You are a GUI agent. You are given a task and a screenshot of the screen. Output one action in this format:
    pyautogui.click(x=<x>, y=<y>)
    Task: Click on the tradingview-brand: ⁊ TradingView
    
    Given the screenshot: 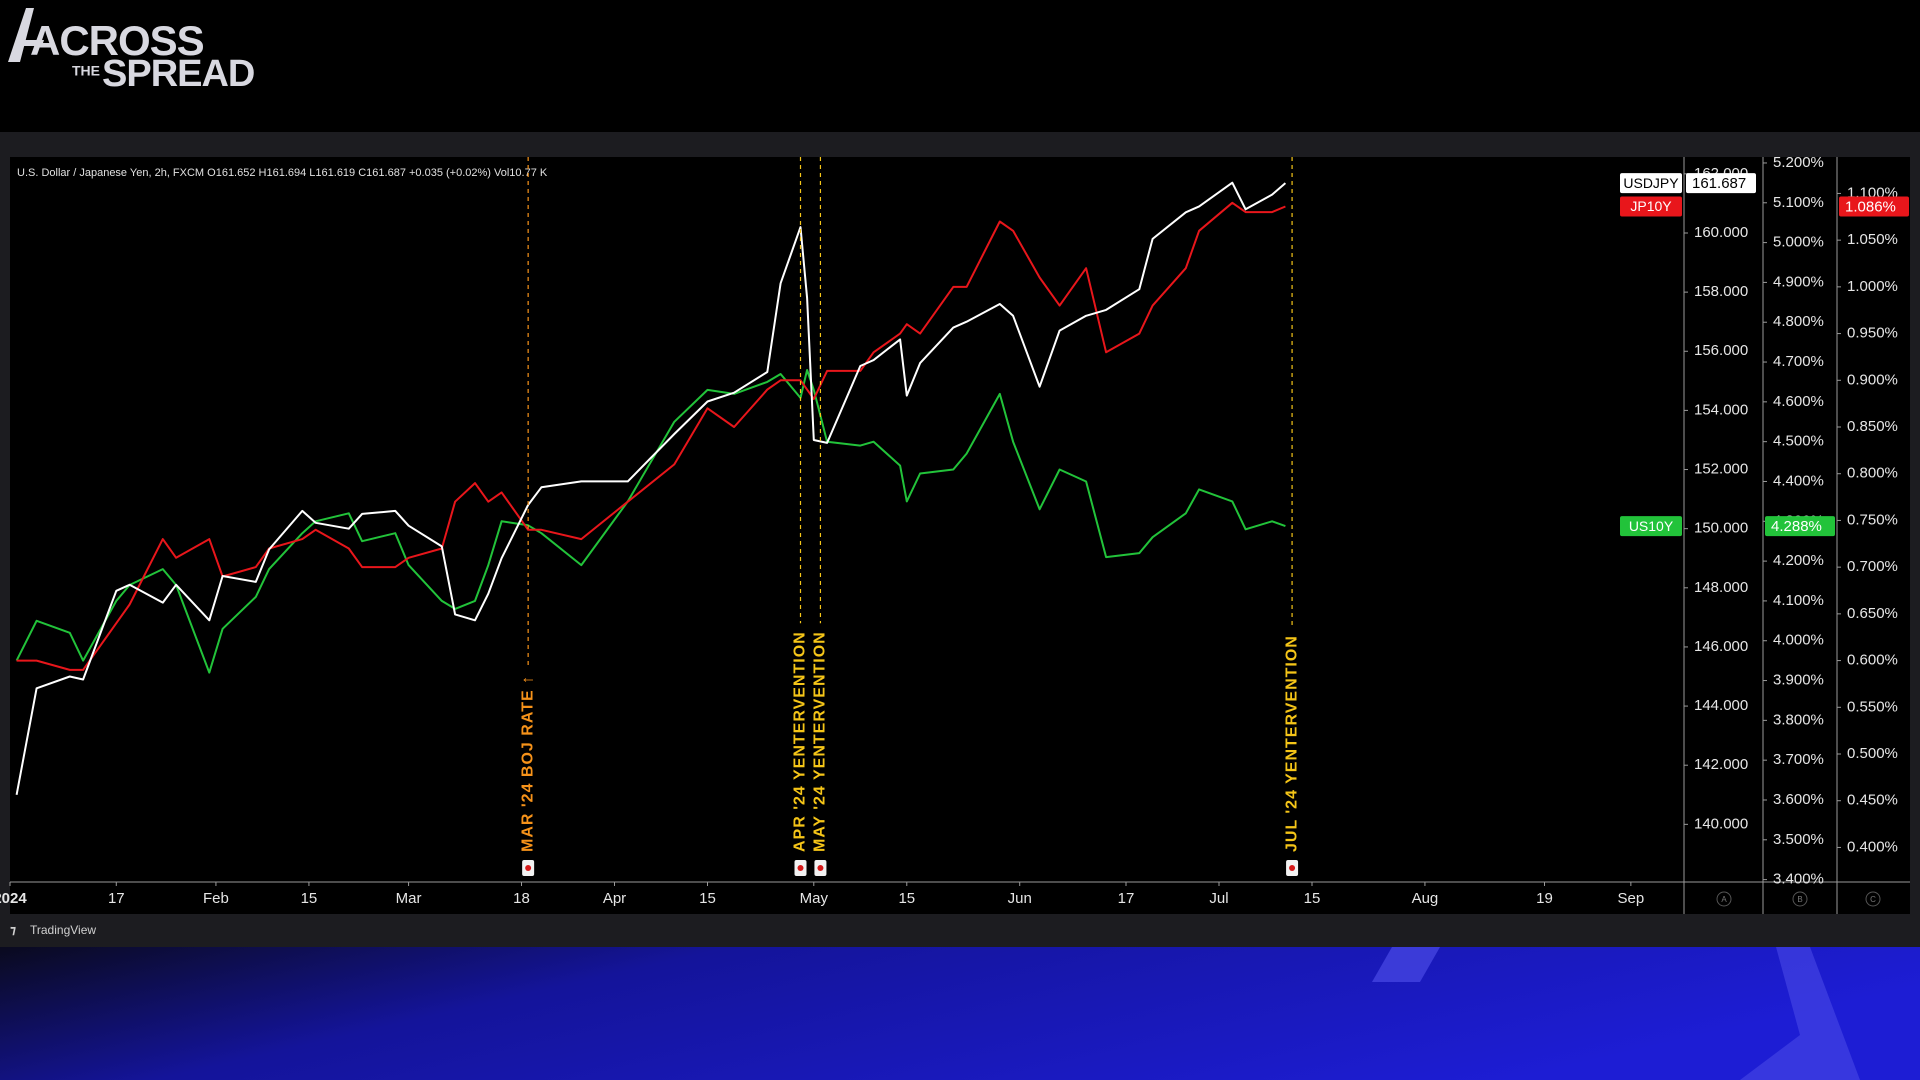 What is the action you would take?
    pyautogui.click(x=53, y=930)
    